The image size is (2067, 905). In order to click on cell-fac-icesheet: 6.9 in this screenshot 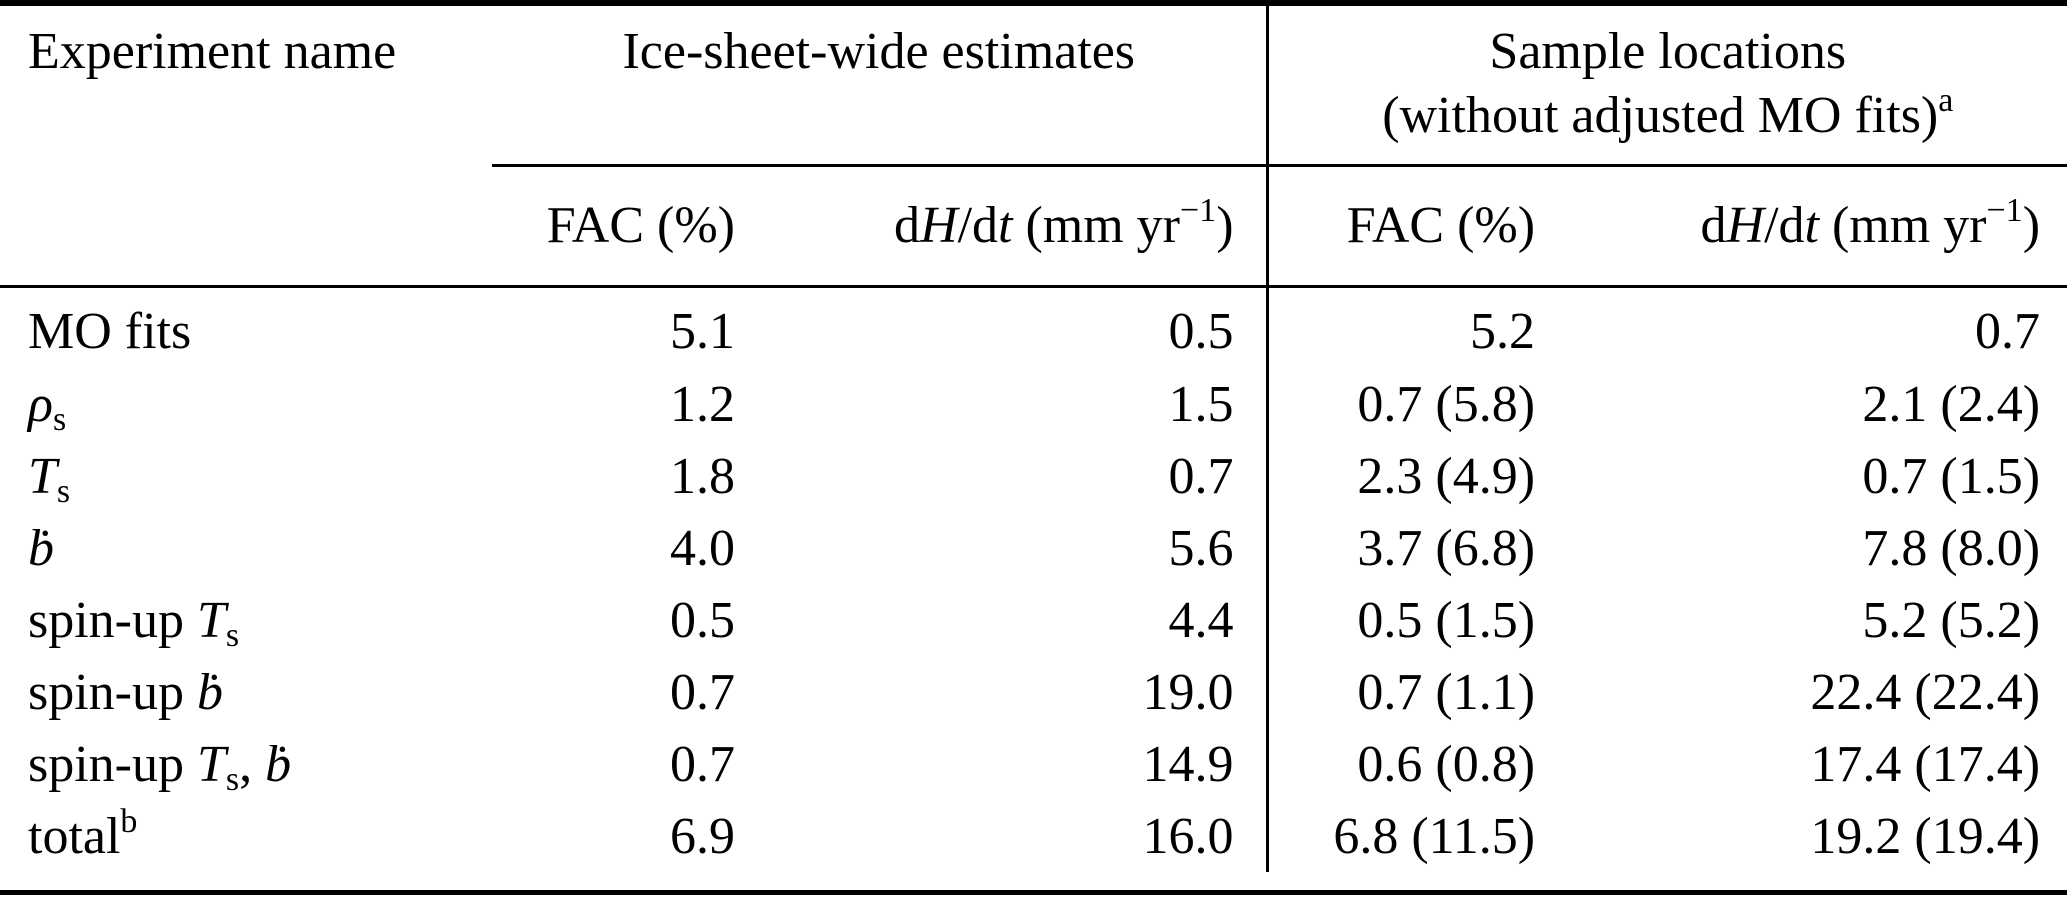, I will do `click(702, 836)`.